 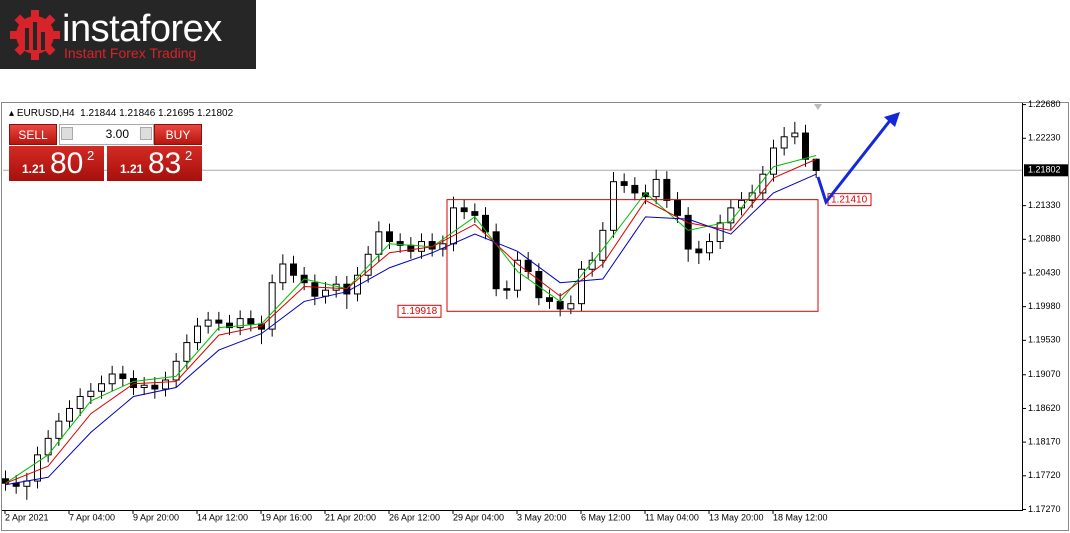 What do you see at coordinates (67, 133) in the screenshot?
I see `volume-down` at bounding box center [67, 133].